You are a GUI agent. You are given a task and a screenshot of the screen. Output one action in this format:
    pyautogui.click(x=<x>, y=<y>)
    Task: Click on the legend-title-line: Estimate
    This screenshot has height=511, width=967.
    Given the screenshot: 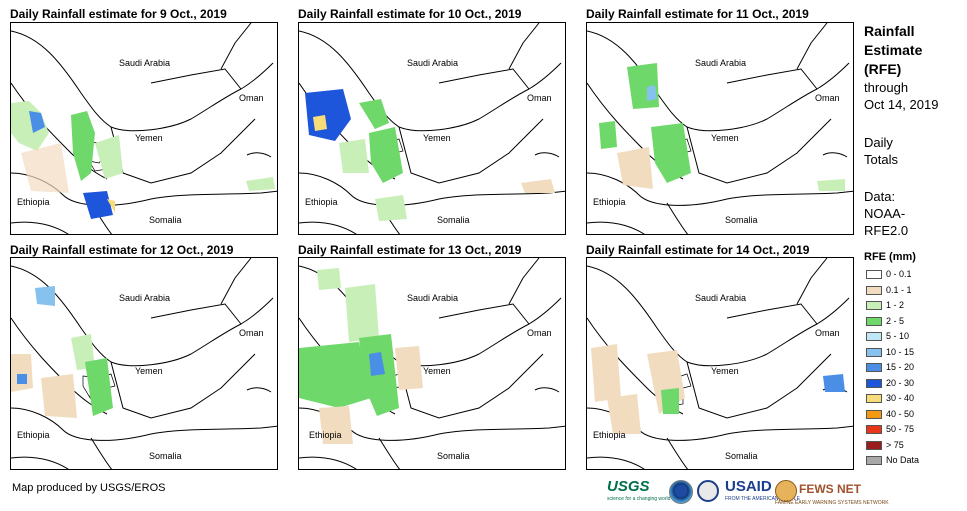 What is the action you would take?
    pyautogui.click(x=893, y=50)
    